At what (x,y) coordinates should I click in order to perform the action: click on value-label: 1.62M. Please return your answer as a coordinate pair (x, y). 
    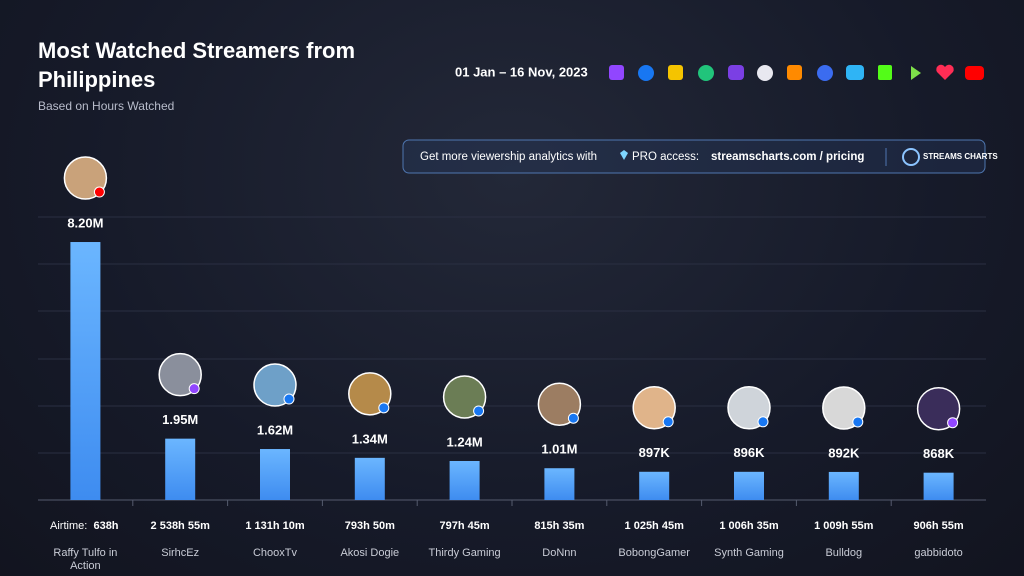
    Looking at the image, I should click on (275, 429).